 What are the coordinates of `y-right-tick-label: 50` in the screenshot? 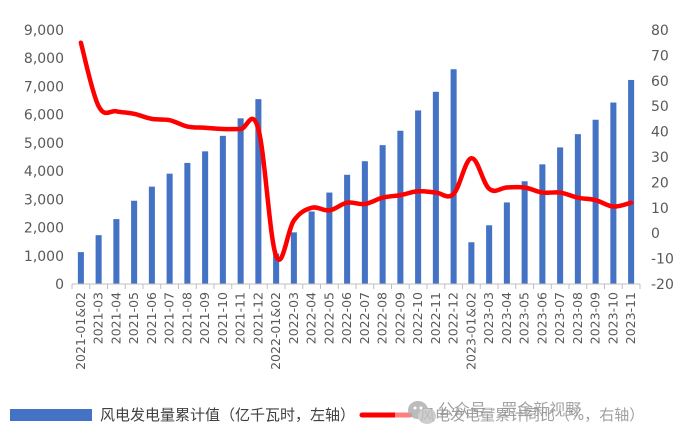 It's located at (660, 107).